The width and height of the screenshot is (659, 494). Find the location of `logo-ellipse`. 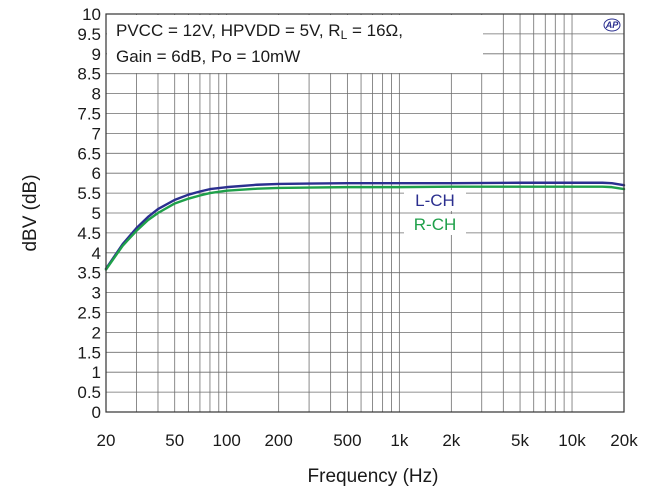

logo-ellipse is located at coordinates (612, 25).